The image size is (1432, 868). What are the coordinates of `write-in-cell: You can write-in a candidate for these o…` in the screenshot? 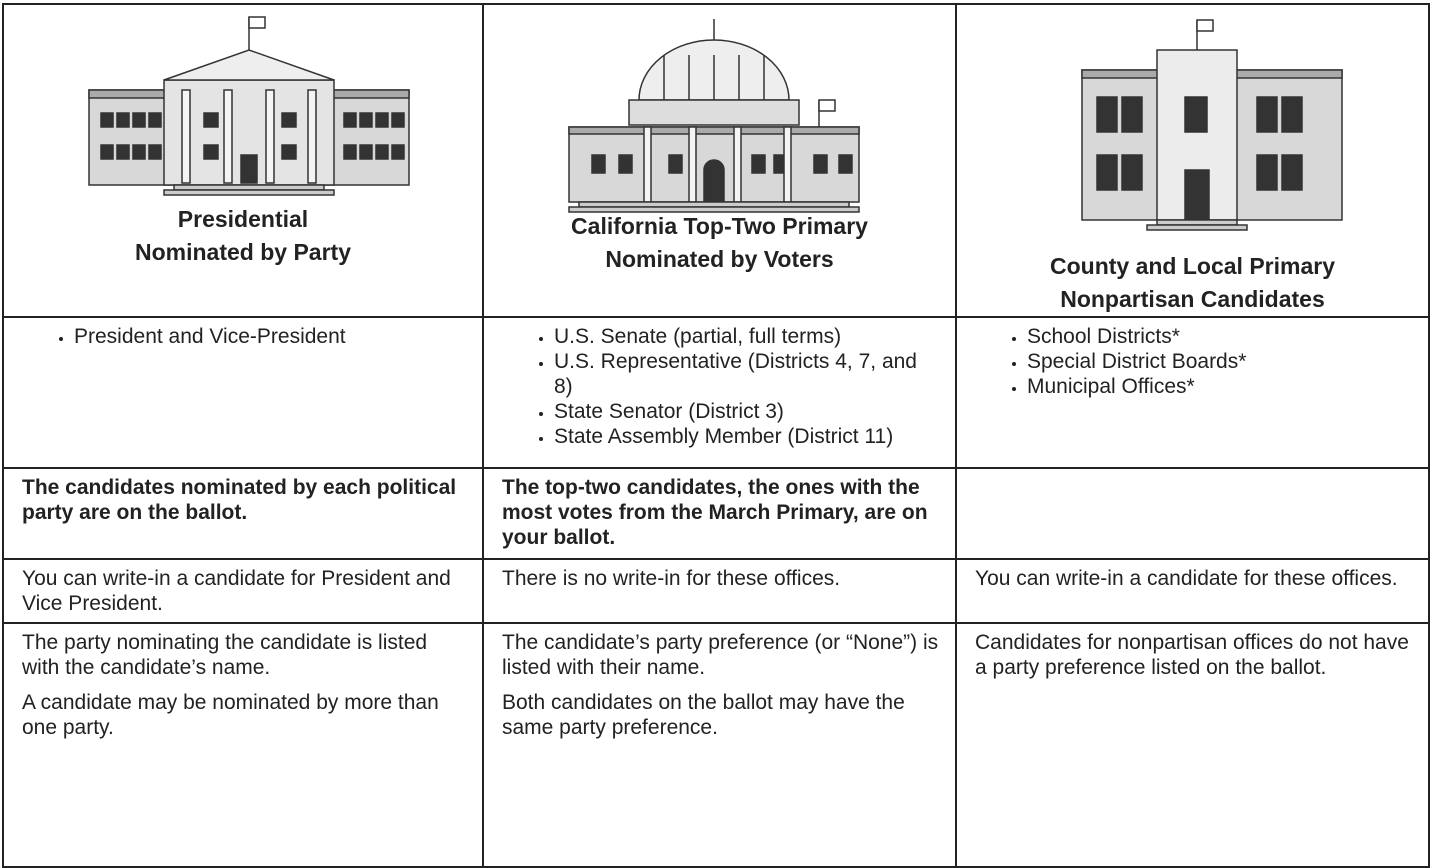 It's located at (1192, 591).